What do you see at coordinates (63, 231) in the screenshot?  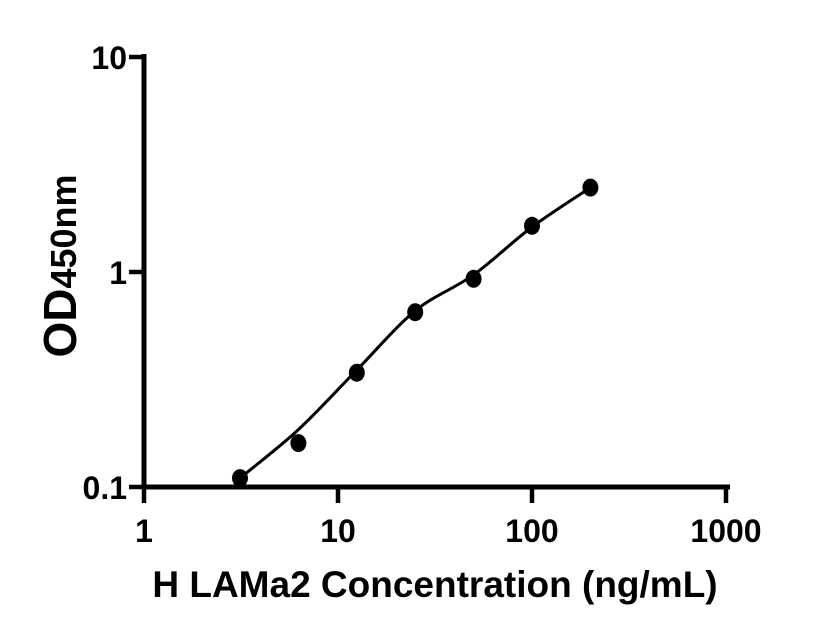 I see `y-axis-title-rest: 450nm` at bounding box center [63, 231].